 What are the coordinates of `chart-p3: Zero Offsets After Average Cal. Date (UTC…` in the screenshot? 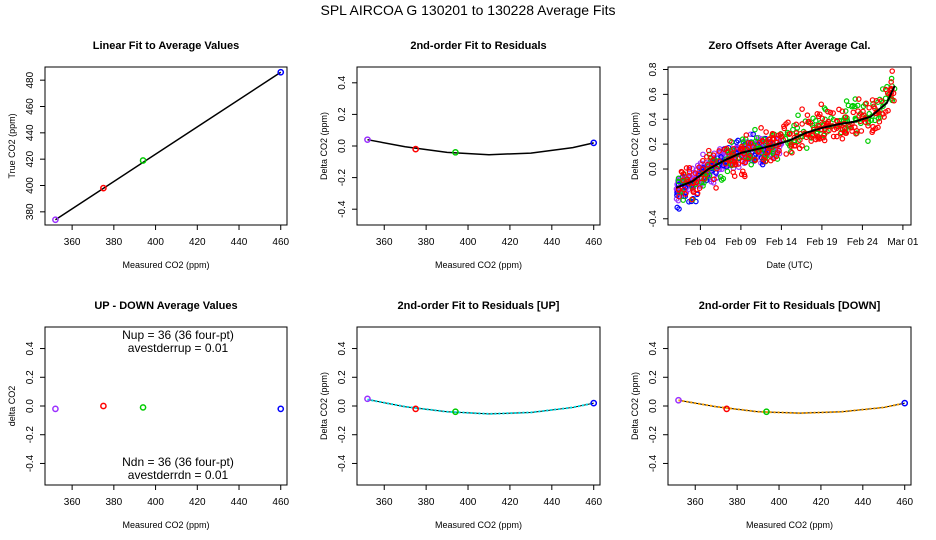 It's located at (774, 155).